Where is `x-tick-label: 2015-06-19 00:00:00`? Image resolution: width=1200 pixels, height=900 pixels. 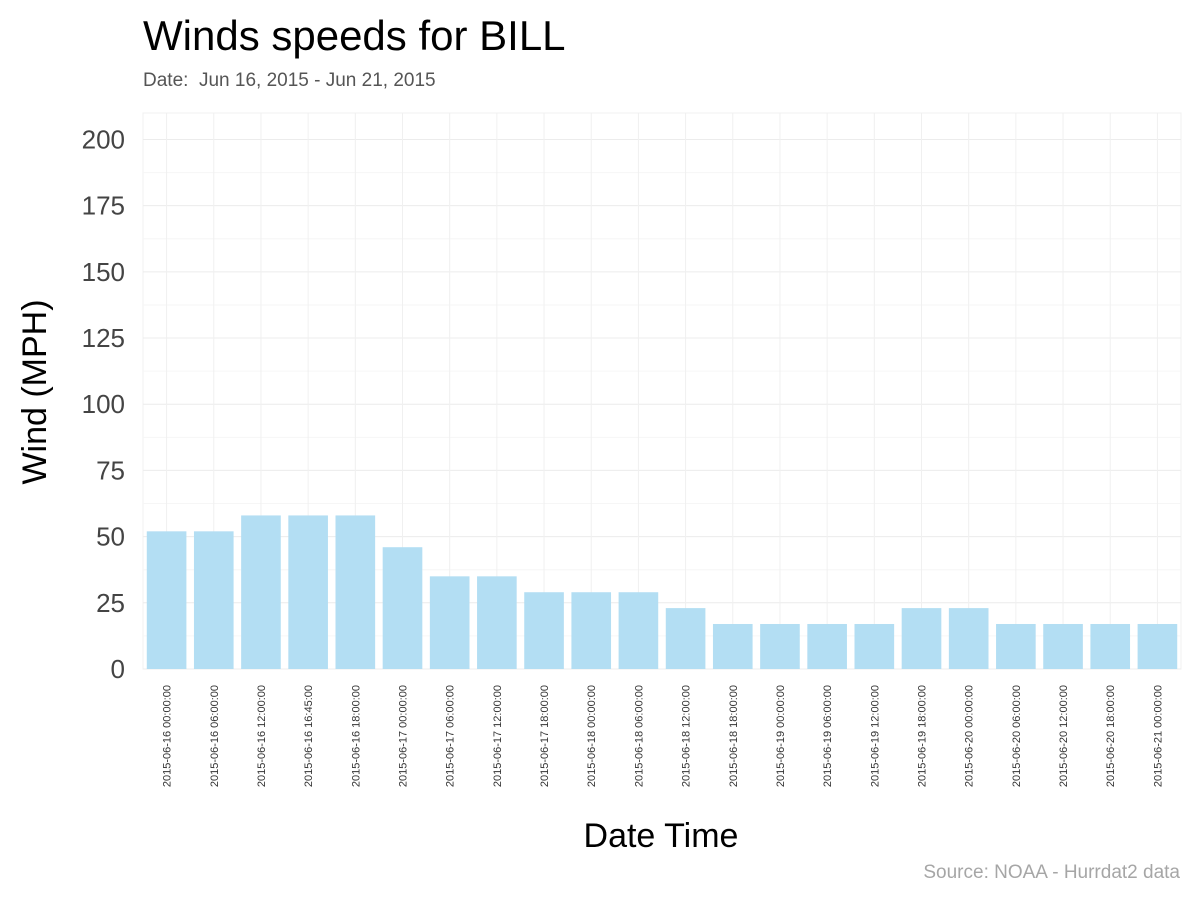
x-tick-label: 2015-06-19 00:00:00 is located at coordinates (781, 736).